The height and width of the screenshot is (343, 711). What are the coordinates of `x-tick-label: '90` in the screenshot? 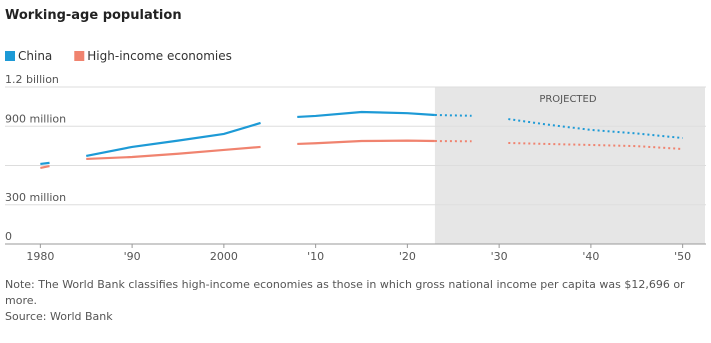 It's located at (132, 256).